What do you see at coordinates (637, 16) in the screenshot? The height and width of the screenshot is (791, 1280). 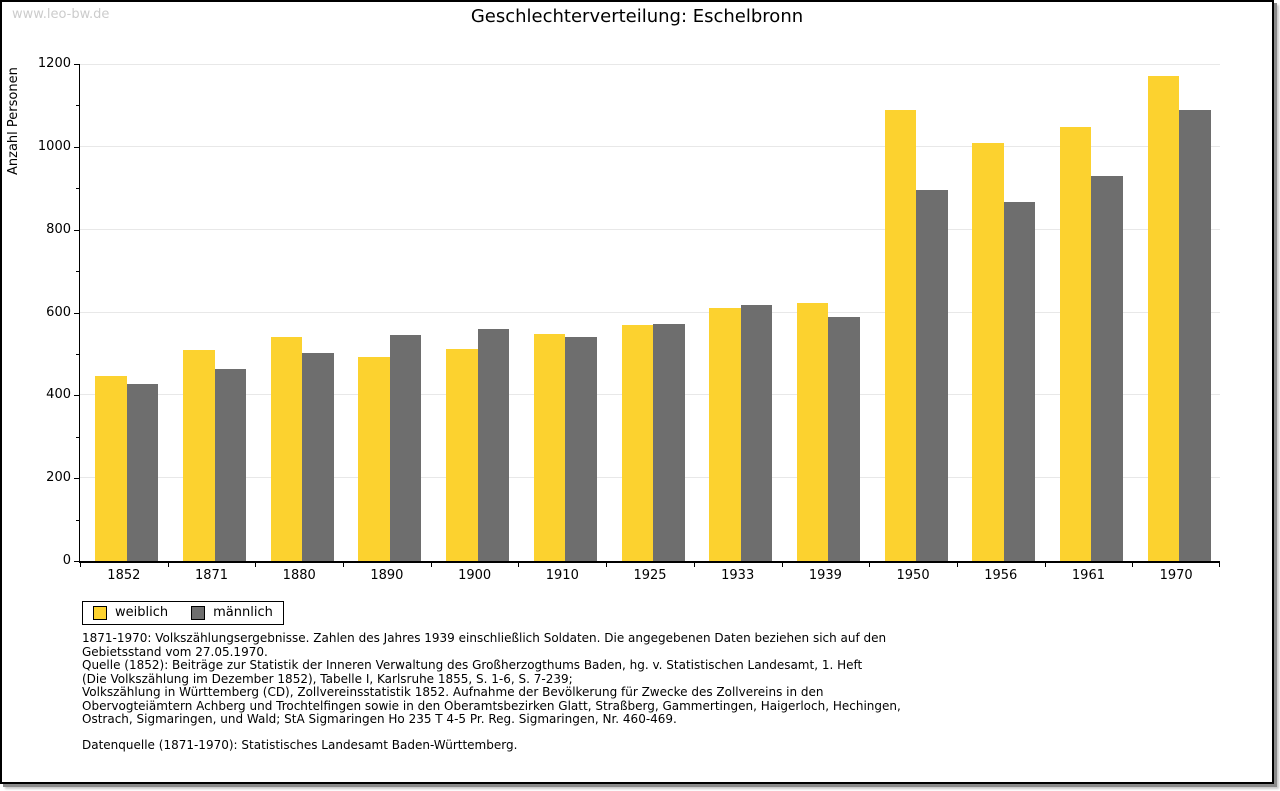 I see `page-title: Geschlechterverteilung: Eschelbronn` at bounding box center [637, 16].